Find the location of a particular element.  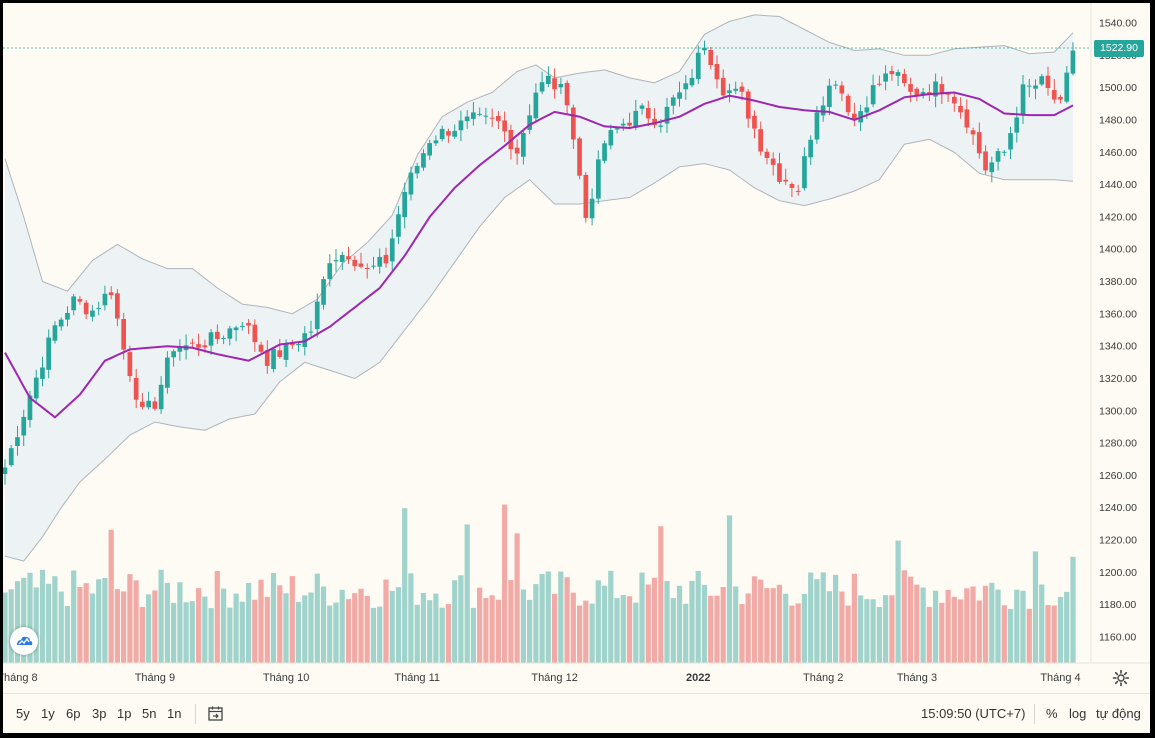

auto-scale-toggle: tự động is located at coordinates (1118, 713).